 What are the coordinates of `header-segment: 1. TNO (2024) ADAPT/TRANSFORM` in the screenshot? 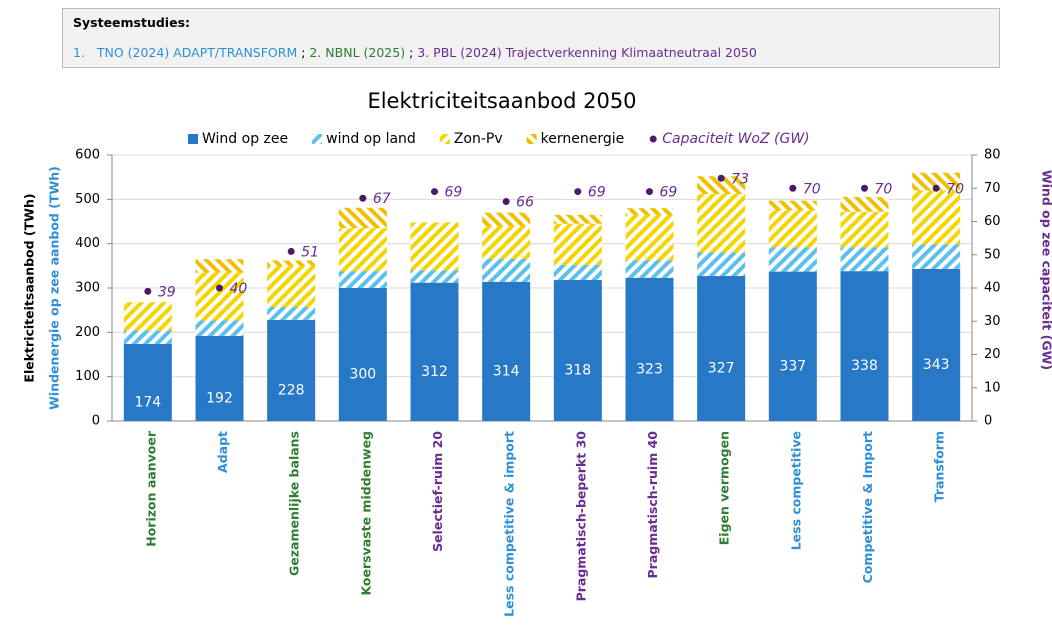 It's located at (185, 52).